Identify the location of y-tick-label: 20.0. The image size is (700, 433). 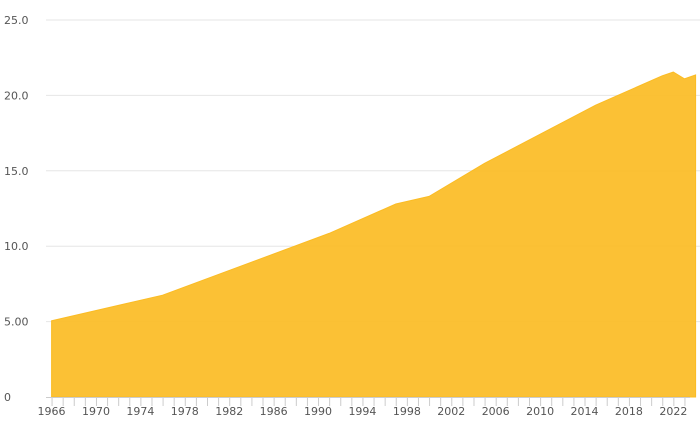
(16, 95).